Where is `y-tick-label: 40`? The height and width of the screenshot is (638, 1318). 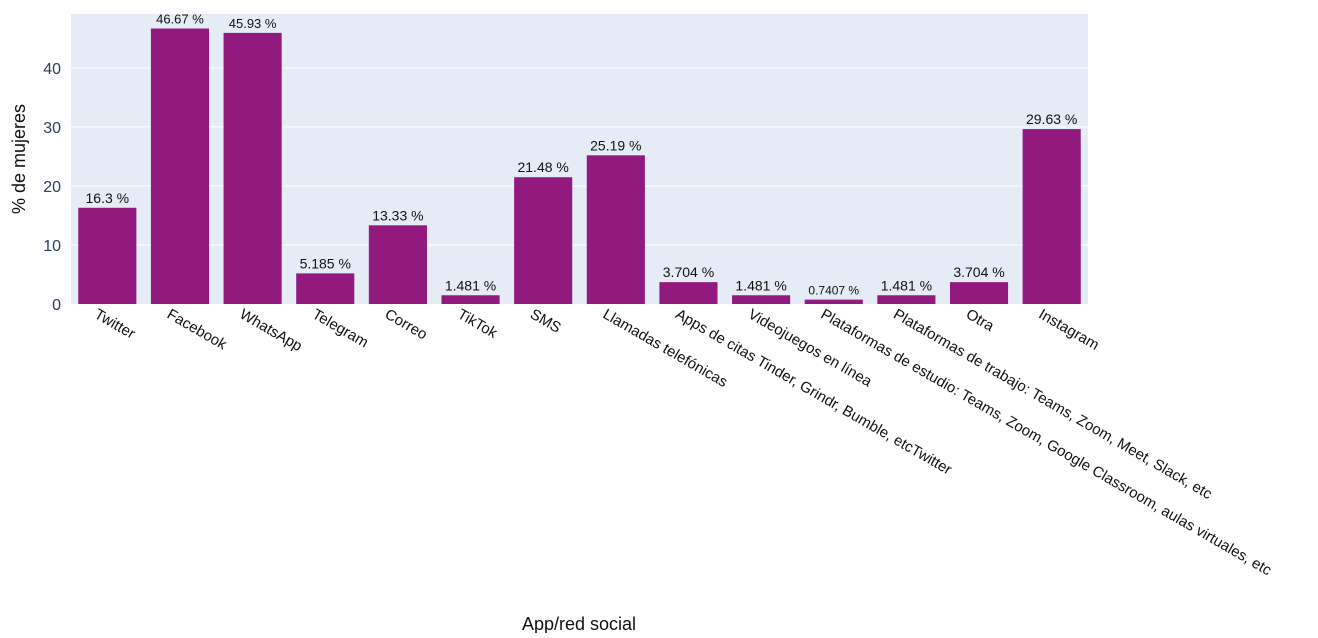
y-tick-label: 40 is located at coordinates (52, 69).